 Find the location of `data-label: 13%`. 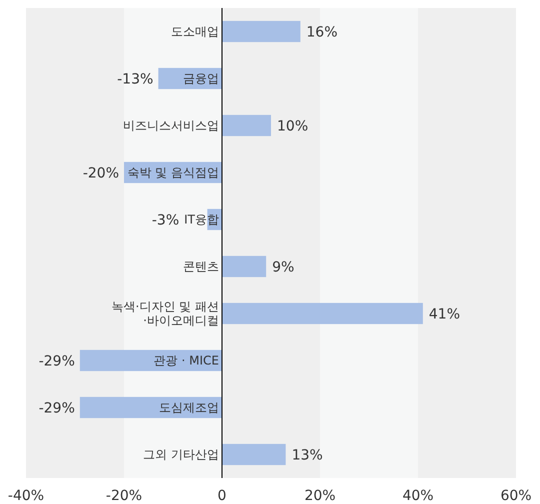

data-label: 13% is located at coordinates (307, 456).